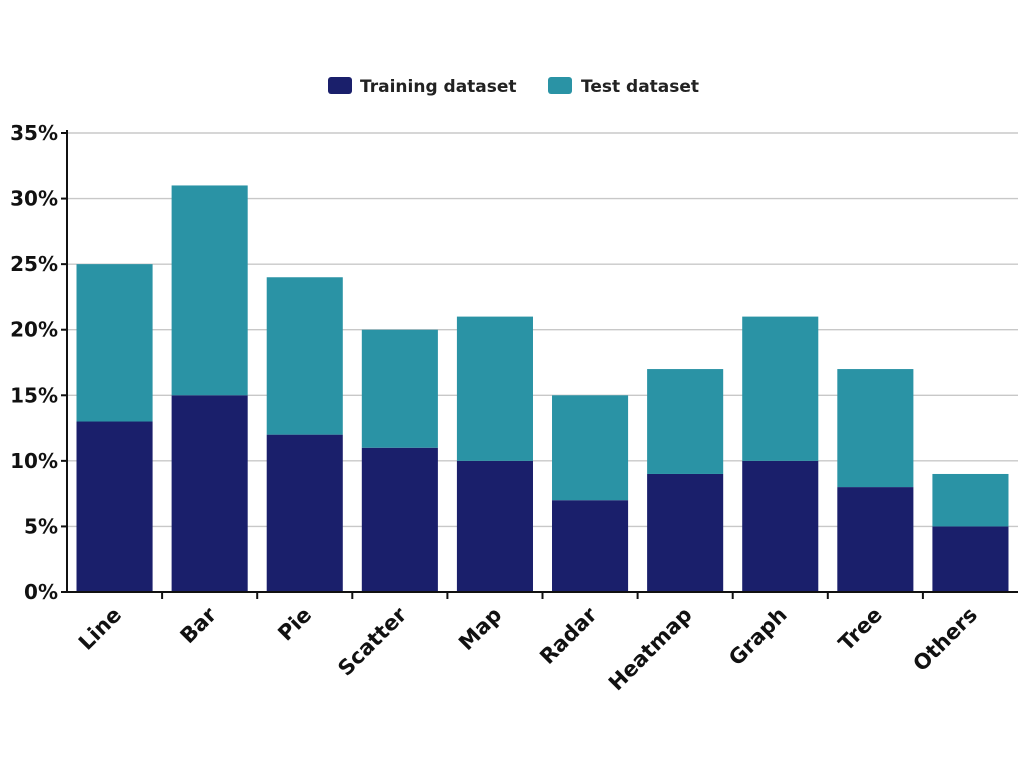 This screenshot has width=1024, height=768. What do you see at coordinates (650, 649) in the screenshot?
I see `x-tick-label-heatmap: Heatmap` at bounding box center [650, 649].